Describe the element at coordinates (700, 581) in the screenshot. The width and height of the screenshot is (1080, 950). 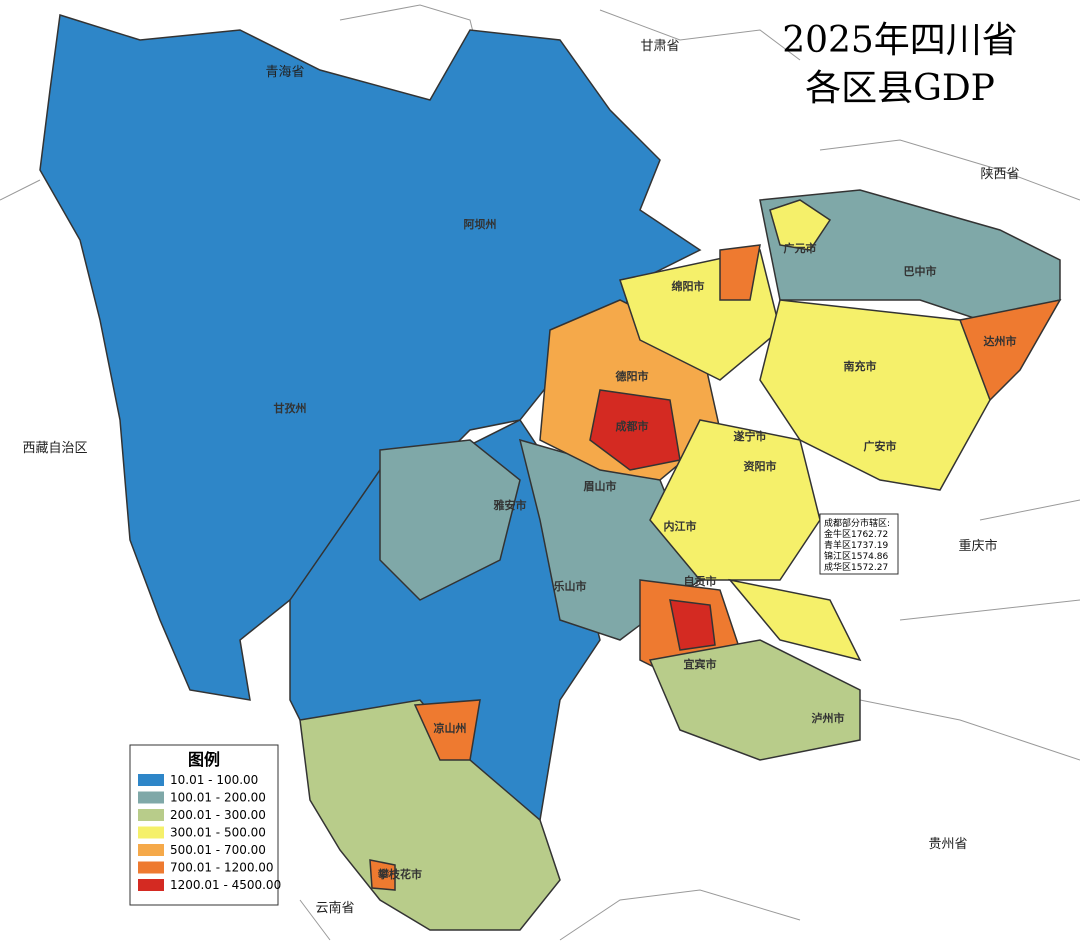
I see `prefecture-label: 自贡市` at that location.